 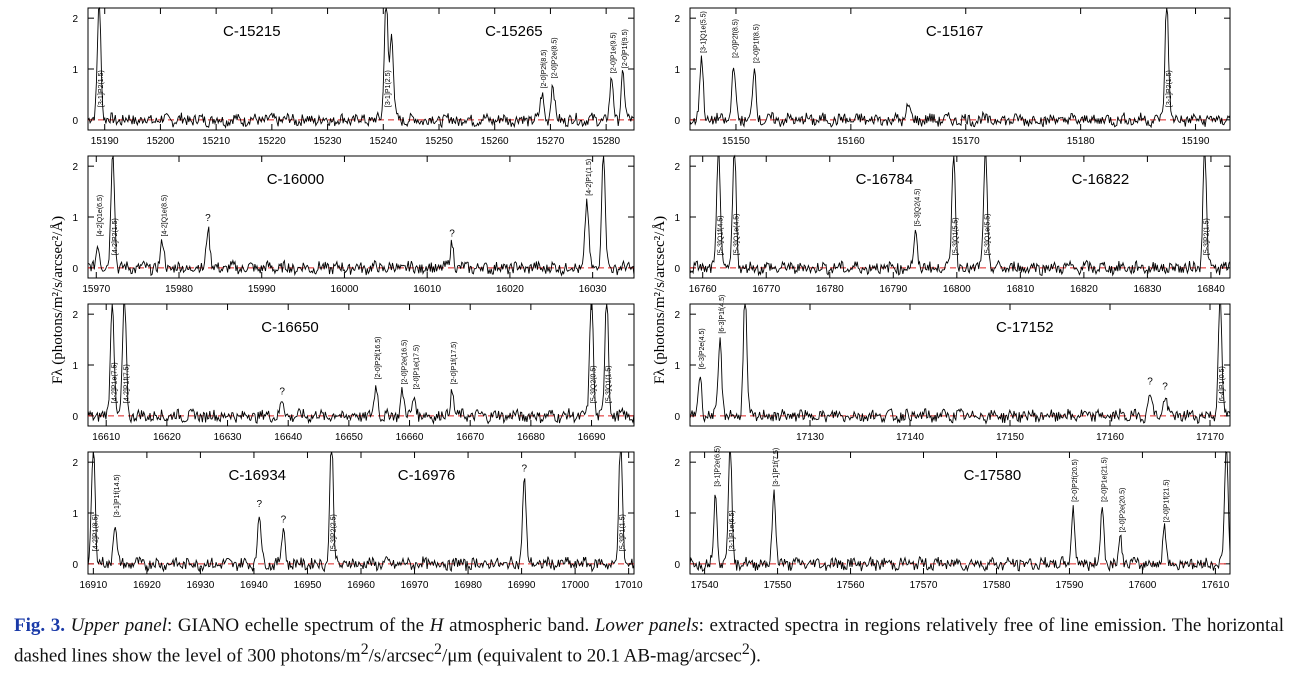 What do you see at coordinates (623, 532) in the screenshot?
I see `line-id-label: [5-3]P1(1.5)` at bounding box center [623, 532].